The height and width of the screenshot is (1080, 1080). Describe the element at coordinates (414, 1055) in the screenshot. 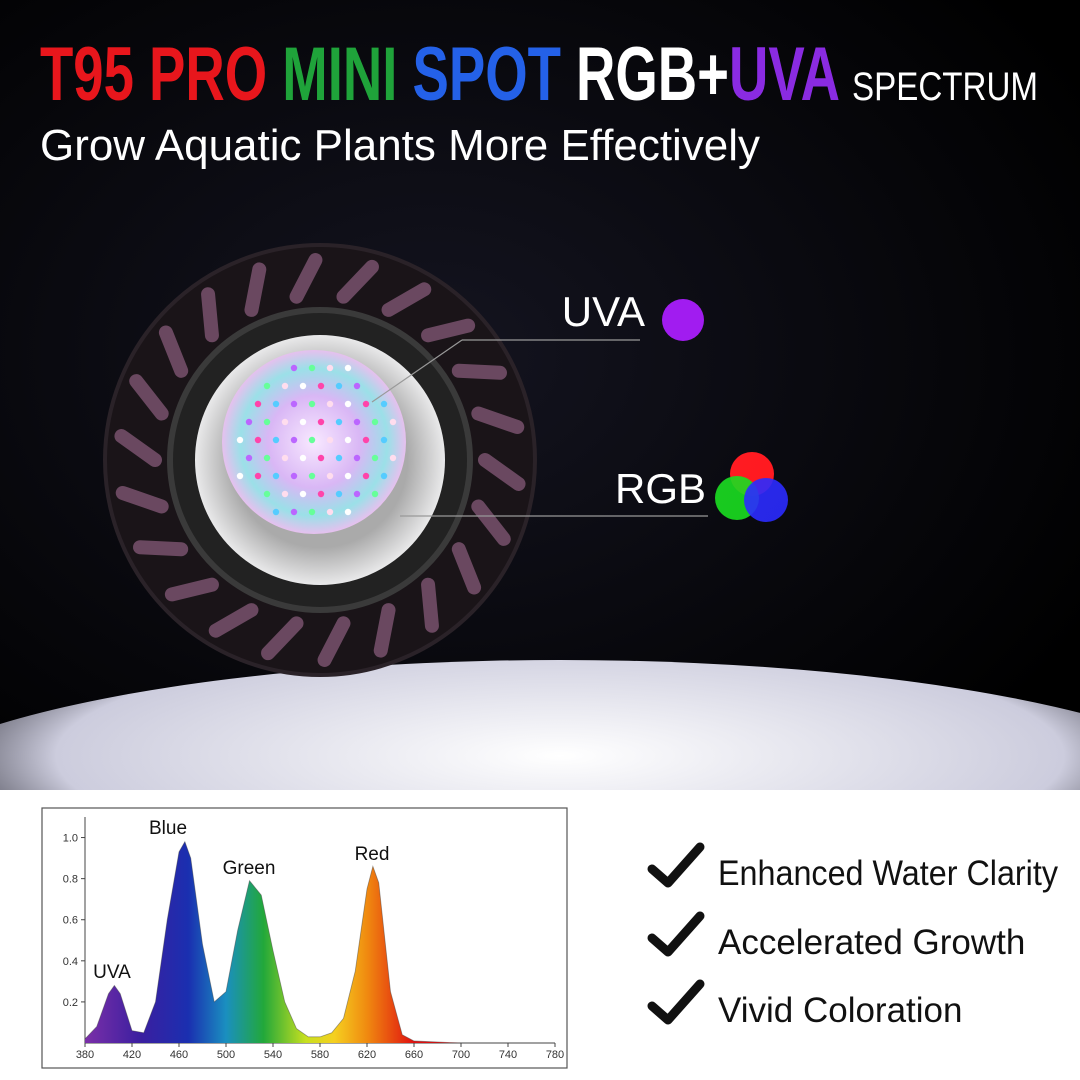

I see `x-tick-label: 660` at that location.